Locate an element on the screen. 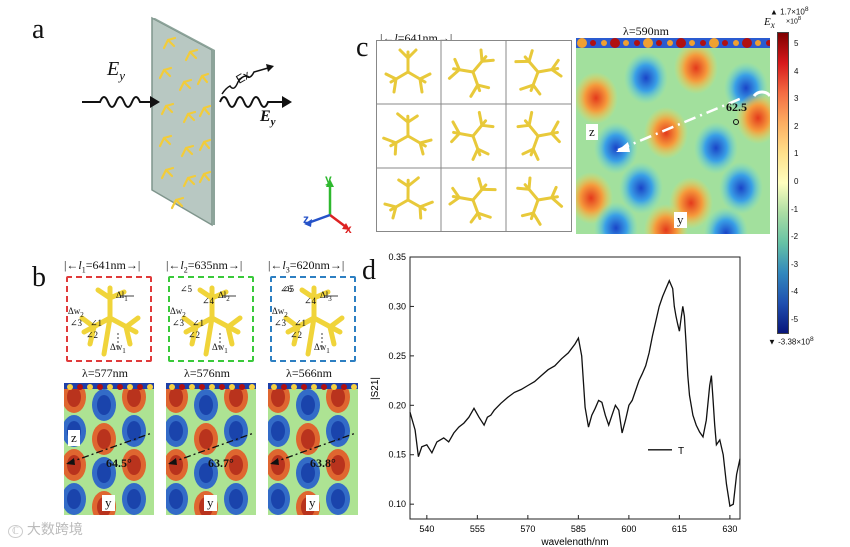  cell-1-delta-l: Δl1 is located at coordinates (122, 296).